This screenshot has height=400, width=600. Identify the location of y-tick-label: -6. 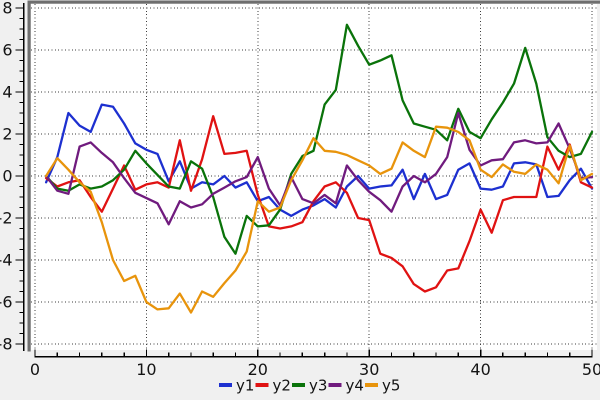
(6, 302).